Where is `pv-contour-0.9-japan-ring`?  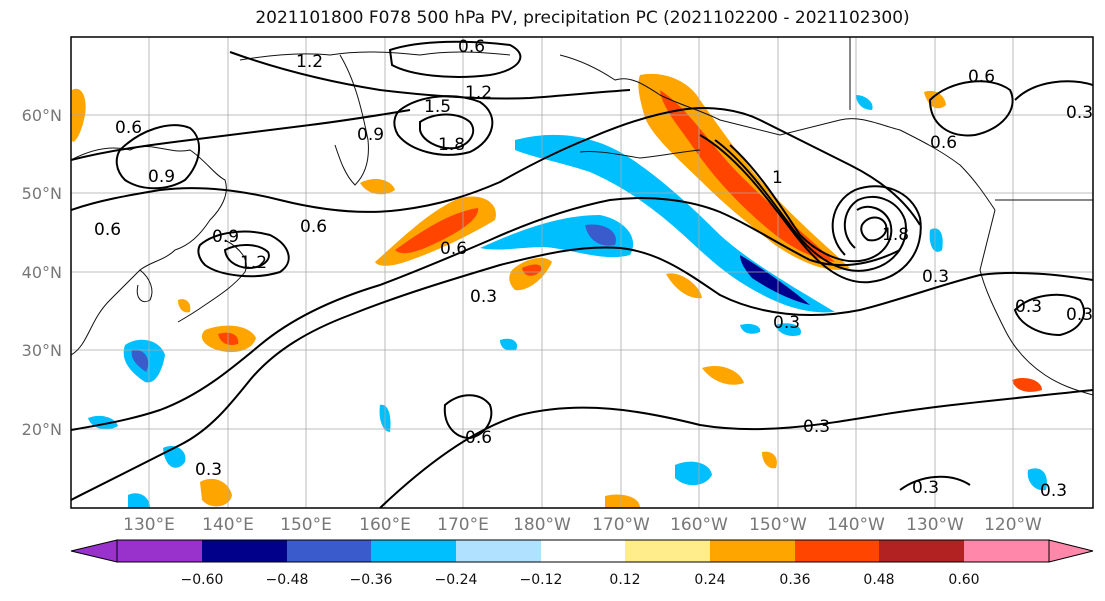
pv-contour-0.9-japan-ring is located at coordinates (243, 254).